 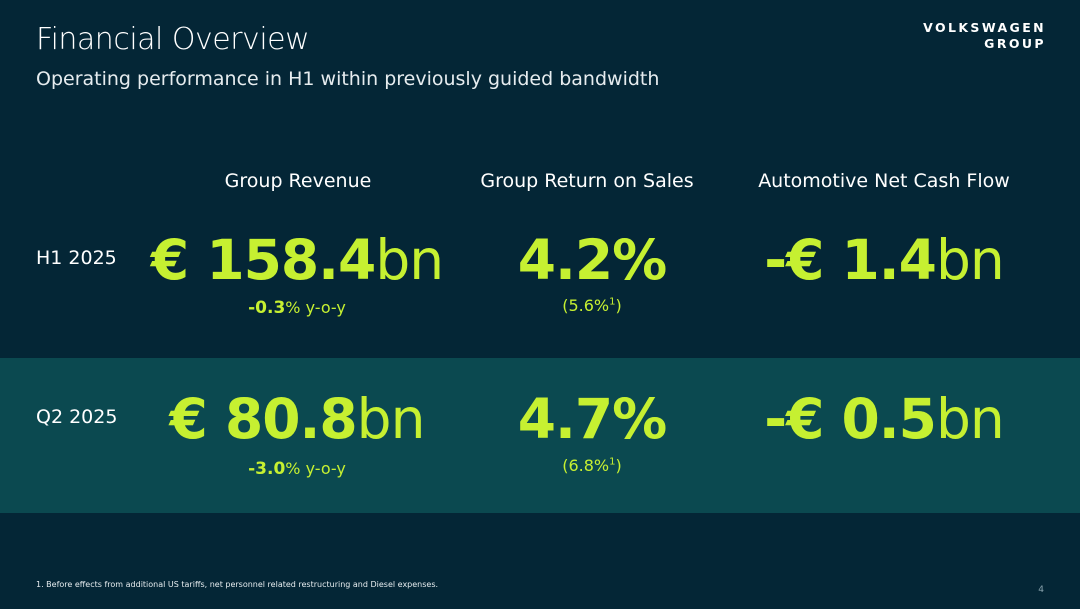 I want to click on page-title: Financial Overview, so click(x=173, y=39).